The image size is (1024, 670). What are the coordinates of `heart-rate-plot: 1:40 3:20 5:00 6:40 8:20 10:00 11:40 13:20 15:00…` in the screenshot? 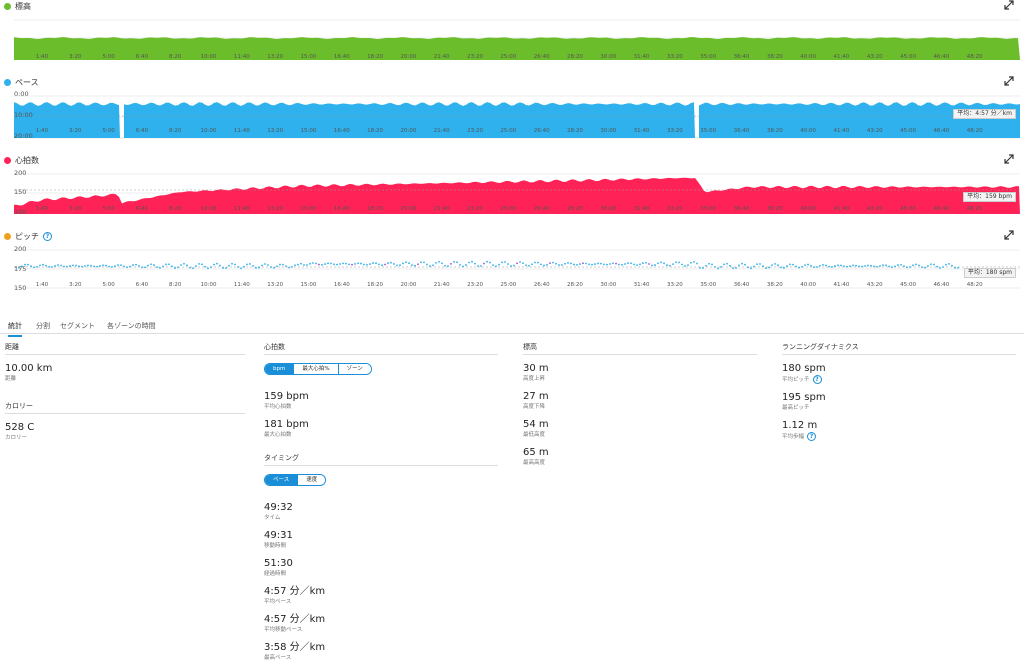 It's located at (512, 194).